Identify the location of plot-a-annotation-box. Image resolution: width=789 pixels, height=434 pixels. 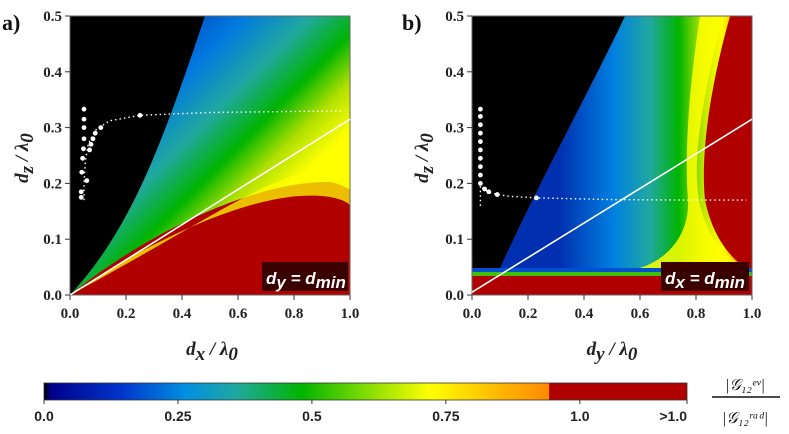
(305, 276).